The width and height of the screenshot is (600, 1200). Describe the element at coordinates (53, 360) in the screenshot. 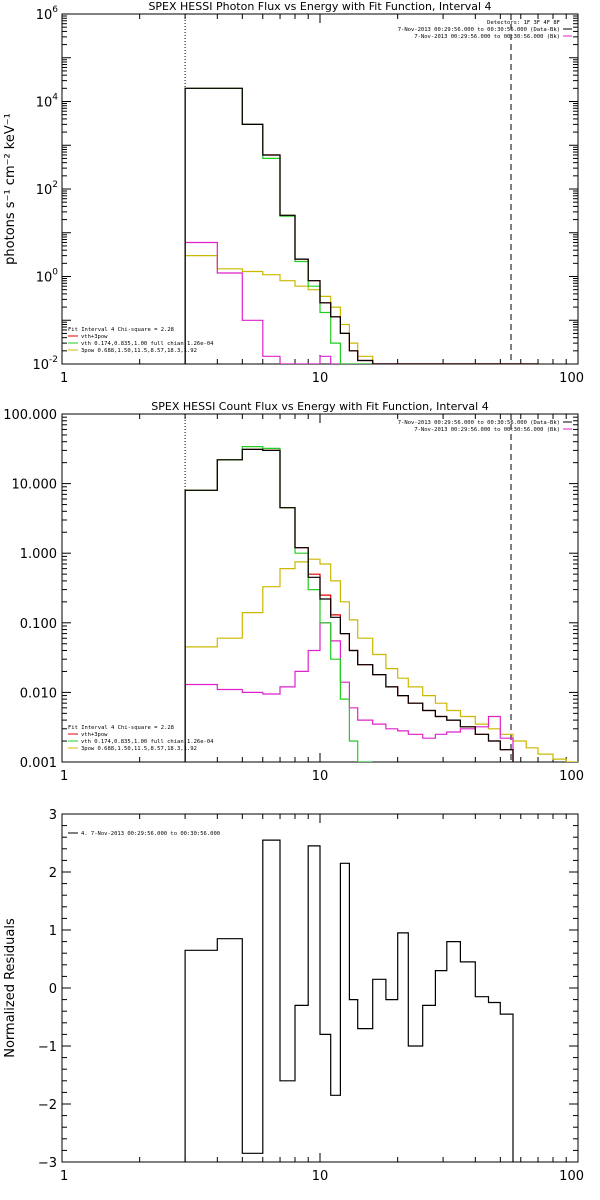

I see `y-tick-exponent: -2` at that location.